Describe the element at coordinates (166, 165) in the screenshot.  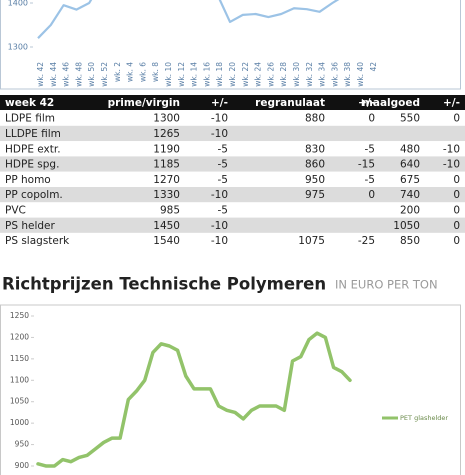
I see `table-cell: 1185` at that location.